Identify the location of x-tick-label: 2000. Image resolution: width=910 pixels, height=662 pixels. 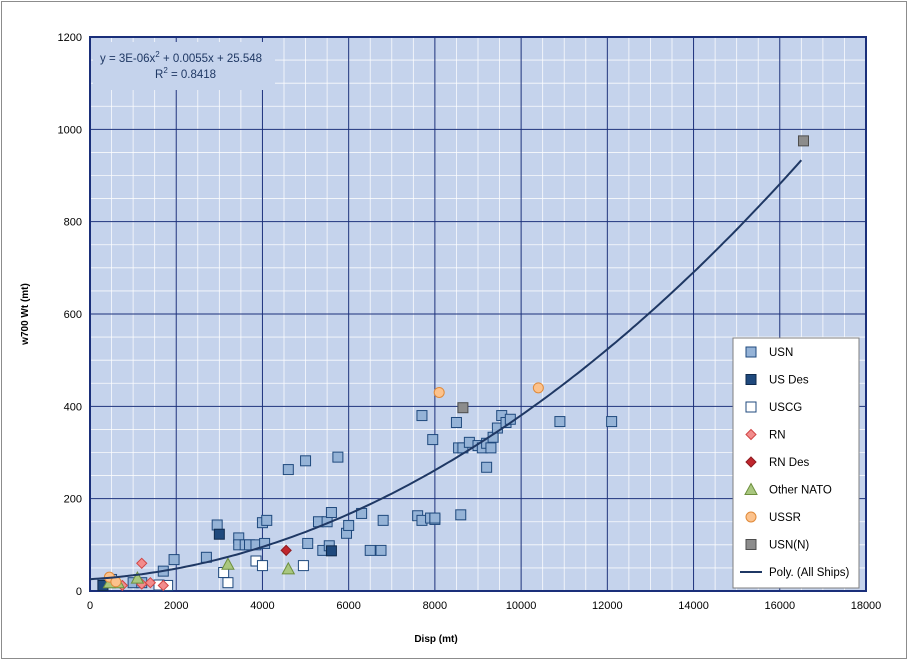
(176, 606).